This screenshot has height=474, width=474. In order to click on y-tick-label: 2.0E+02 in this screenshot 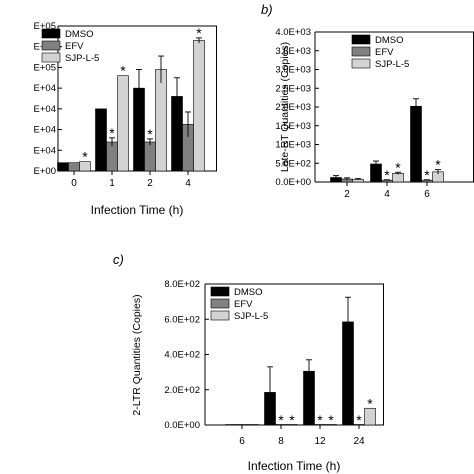, I will do `click(182, 390)`.